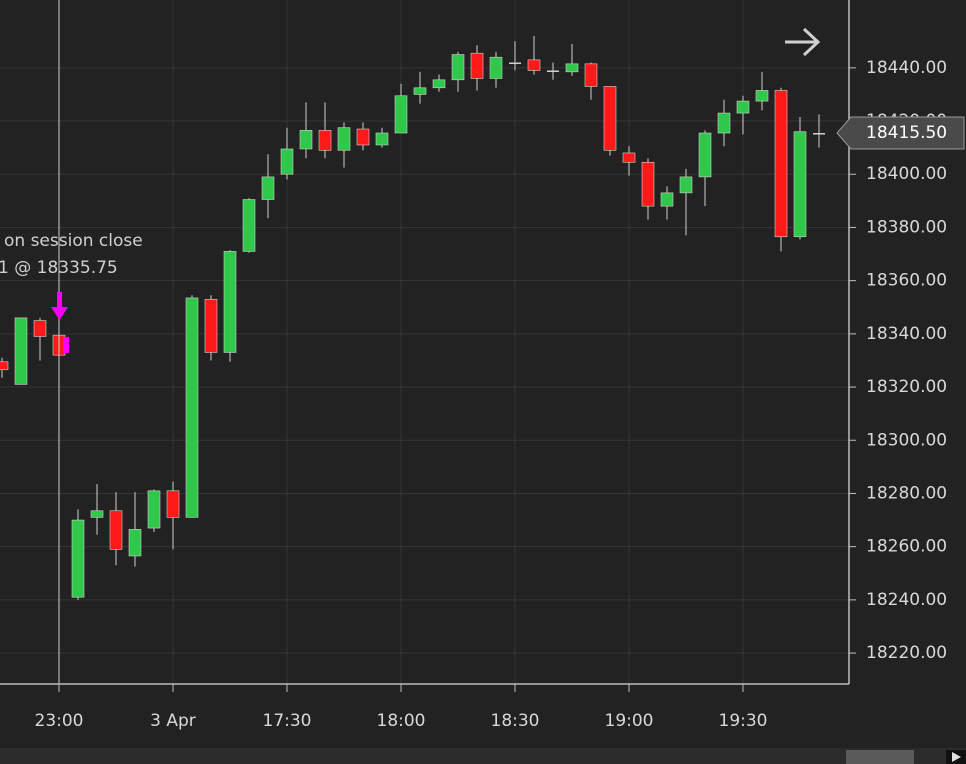 This screenshot has height=764, width=966. What do you see at coordinates (906, 68) in the screenshot?
I see `y-tick-label: 18440.00` at bounding box center [906, 68].